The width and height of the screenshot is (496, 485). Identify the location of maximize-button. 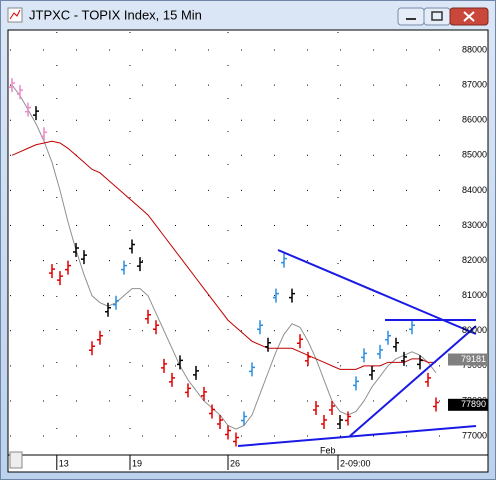
(437, 16).